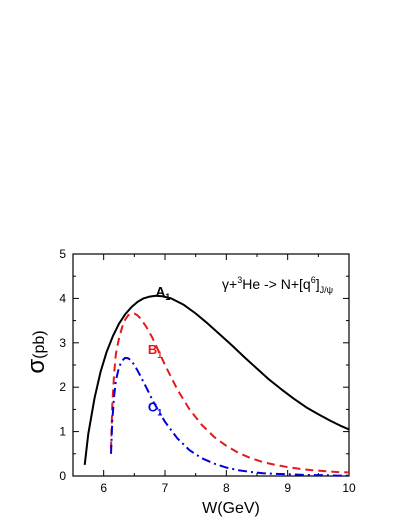 This screenshot has width=407, height=527. What do you see at coordinates (287, 488) in the screenshot?
I see `x-tick-label: 9` at bounding box center [287, 488].